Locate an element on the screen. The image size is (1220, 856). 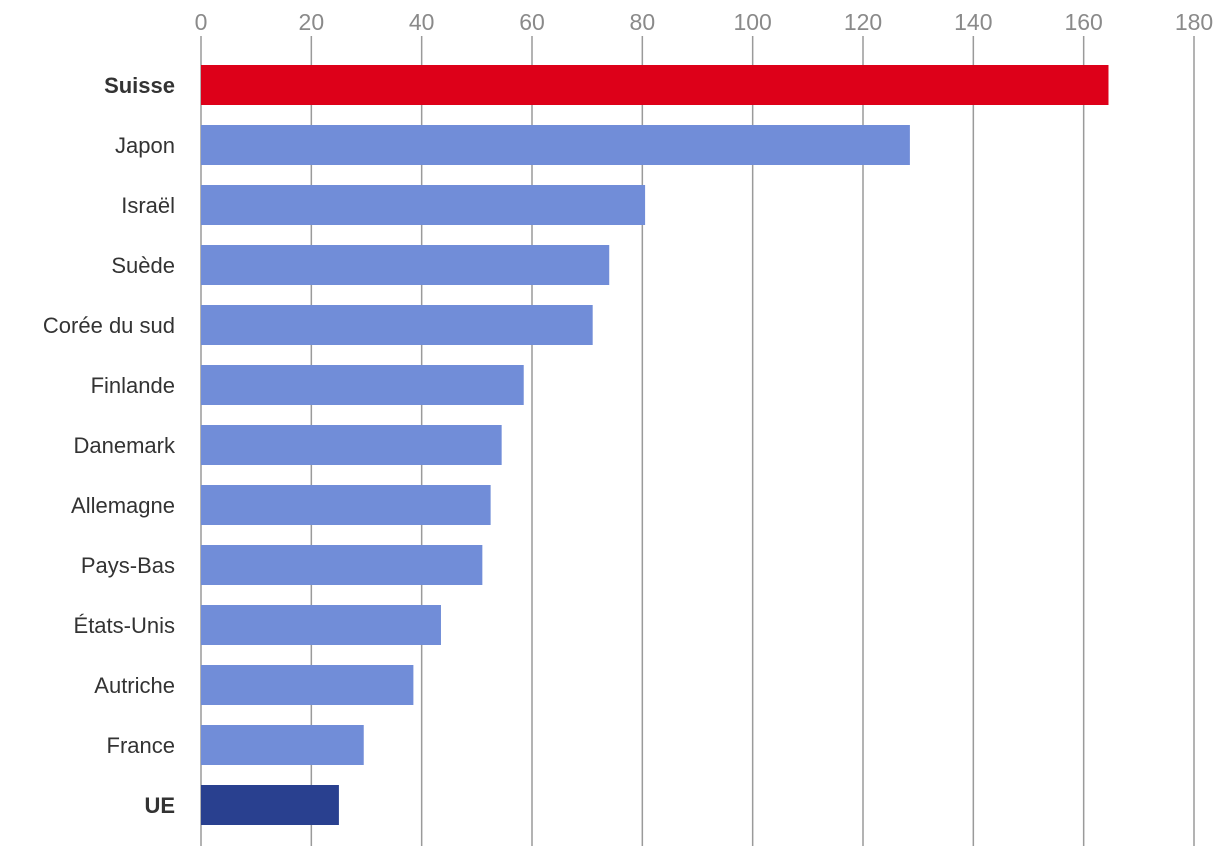
x-tick-label: 40 is located at coordinates (422, 22).